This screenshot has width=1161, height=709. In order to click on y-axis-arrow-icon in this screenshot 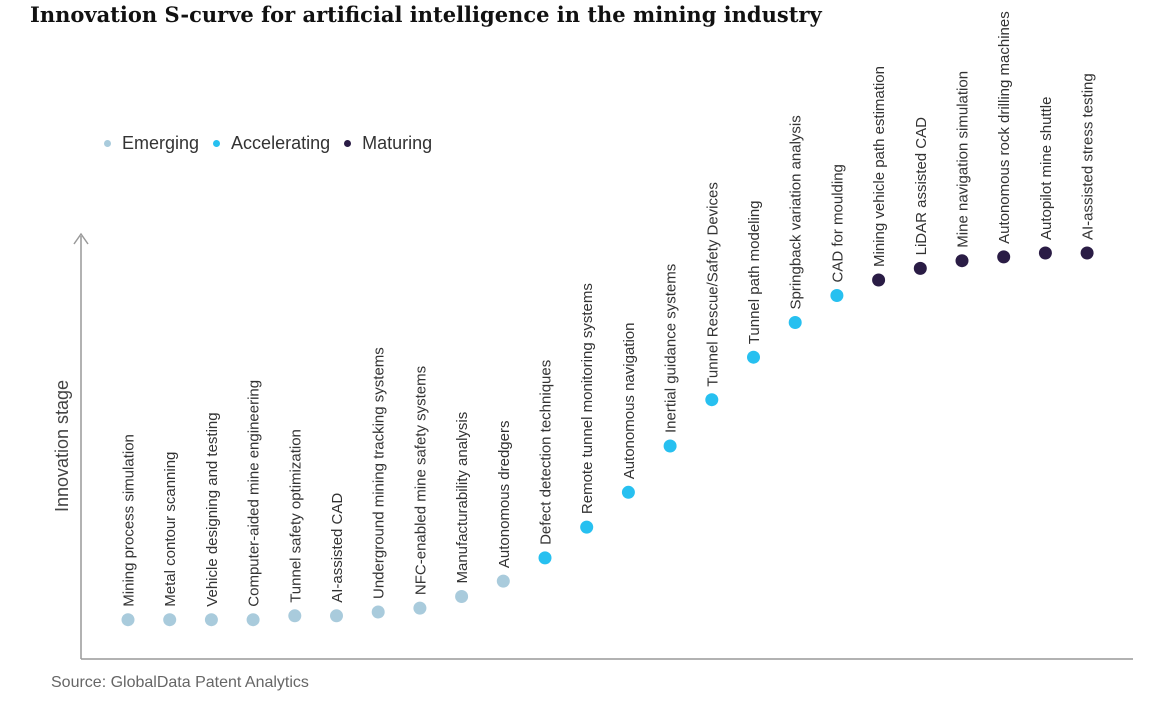, I will do `click(81, 238)`.